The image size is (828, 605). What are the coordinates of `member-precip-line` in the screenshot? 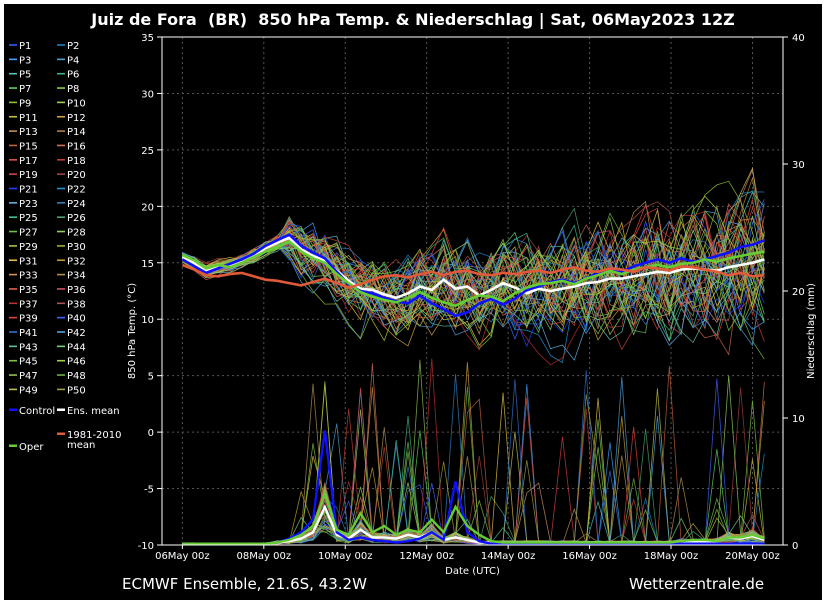 It's located at (473, 513).